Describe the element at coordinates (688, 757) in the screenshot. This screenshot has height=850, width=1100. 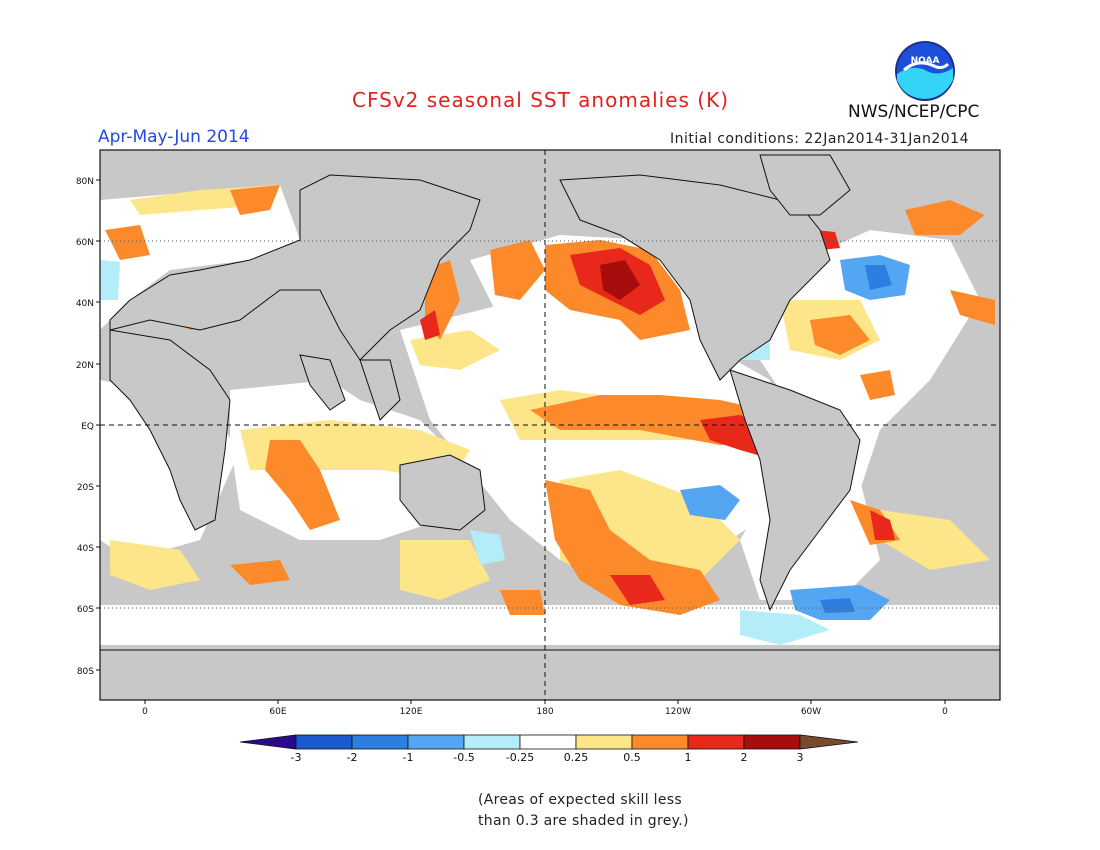
I see `colorbar-tick-label: 1` at that location.